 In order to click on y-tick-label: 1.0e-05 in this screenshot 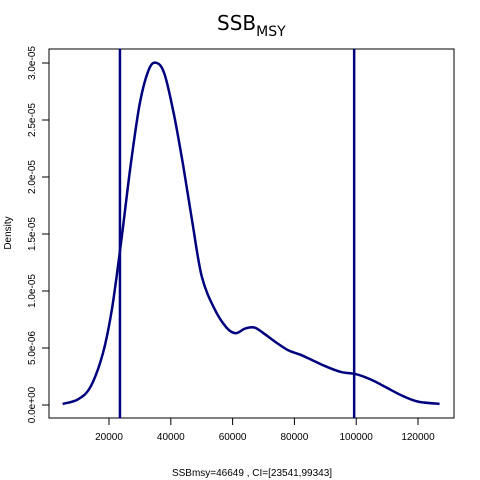, I will do `click(32, 291)`.